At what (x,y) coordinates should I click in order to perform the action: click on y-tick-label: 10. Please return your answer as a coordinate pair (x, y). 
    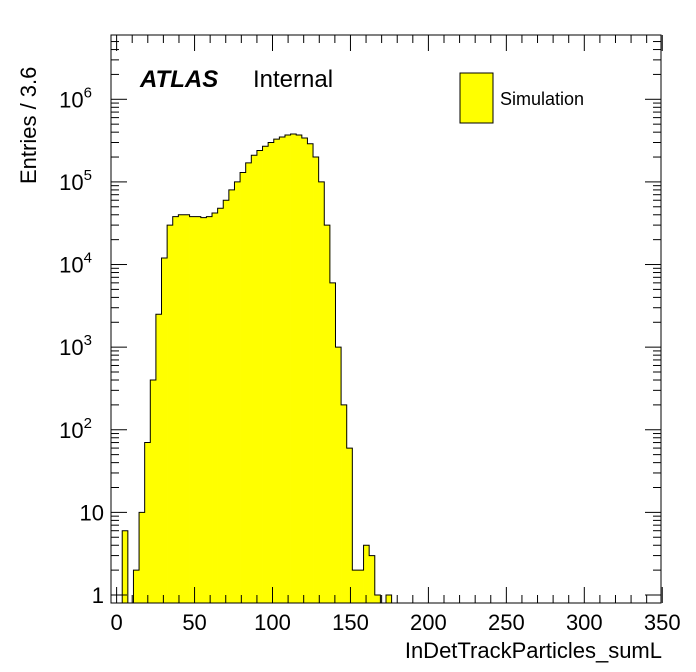
    Looking at the image, I should click on (92, 512).